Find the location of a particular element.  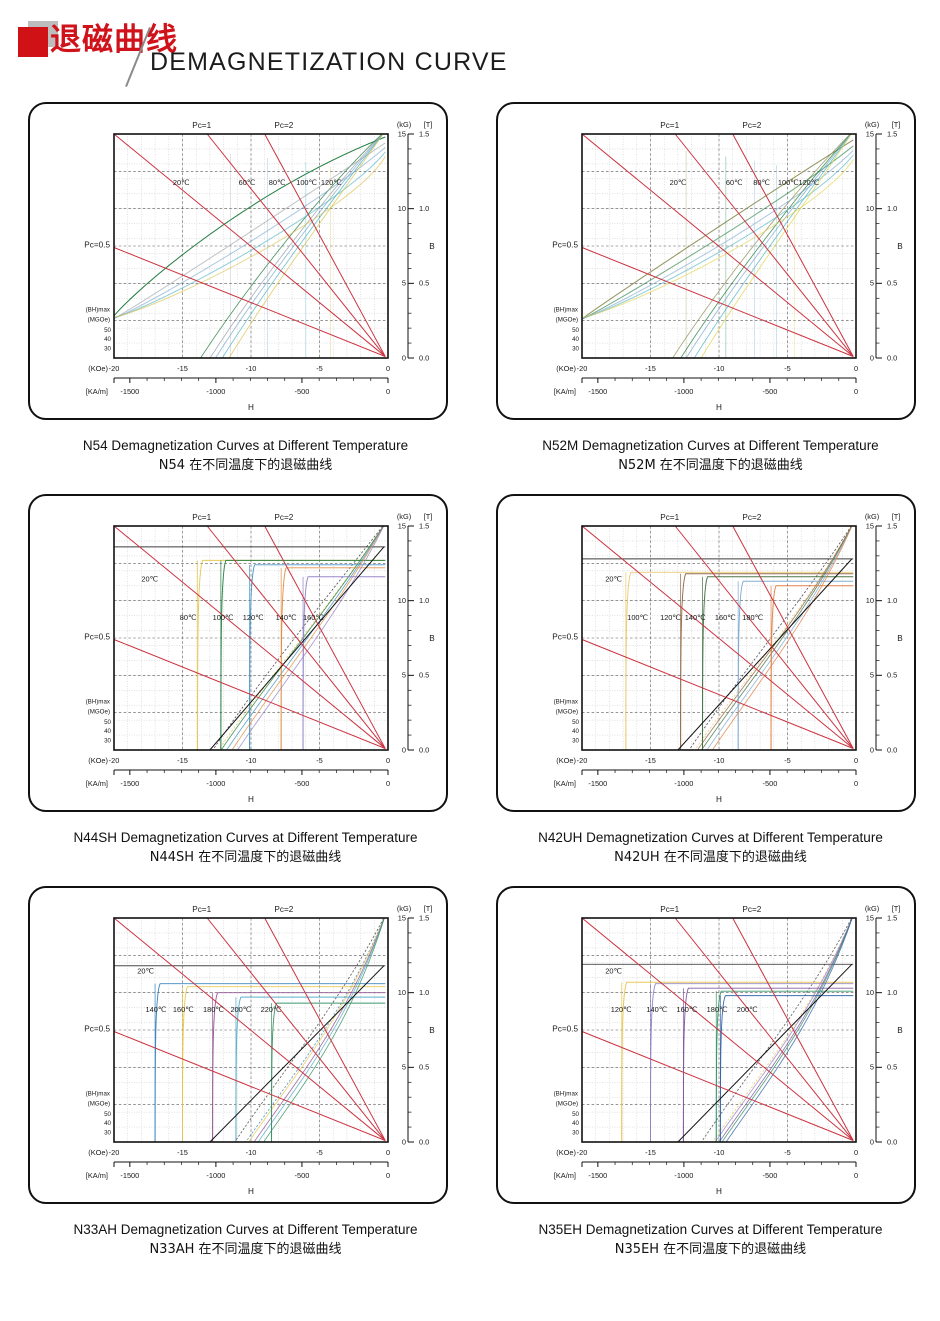

temp-label-2: 140℃ is located at coordinates (656, 1009).